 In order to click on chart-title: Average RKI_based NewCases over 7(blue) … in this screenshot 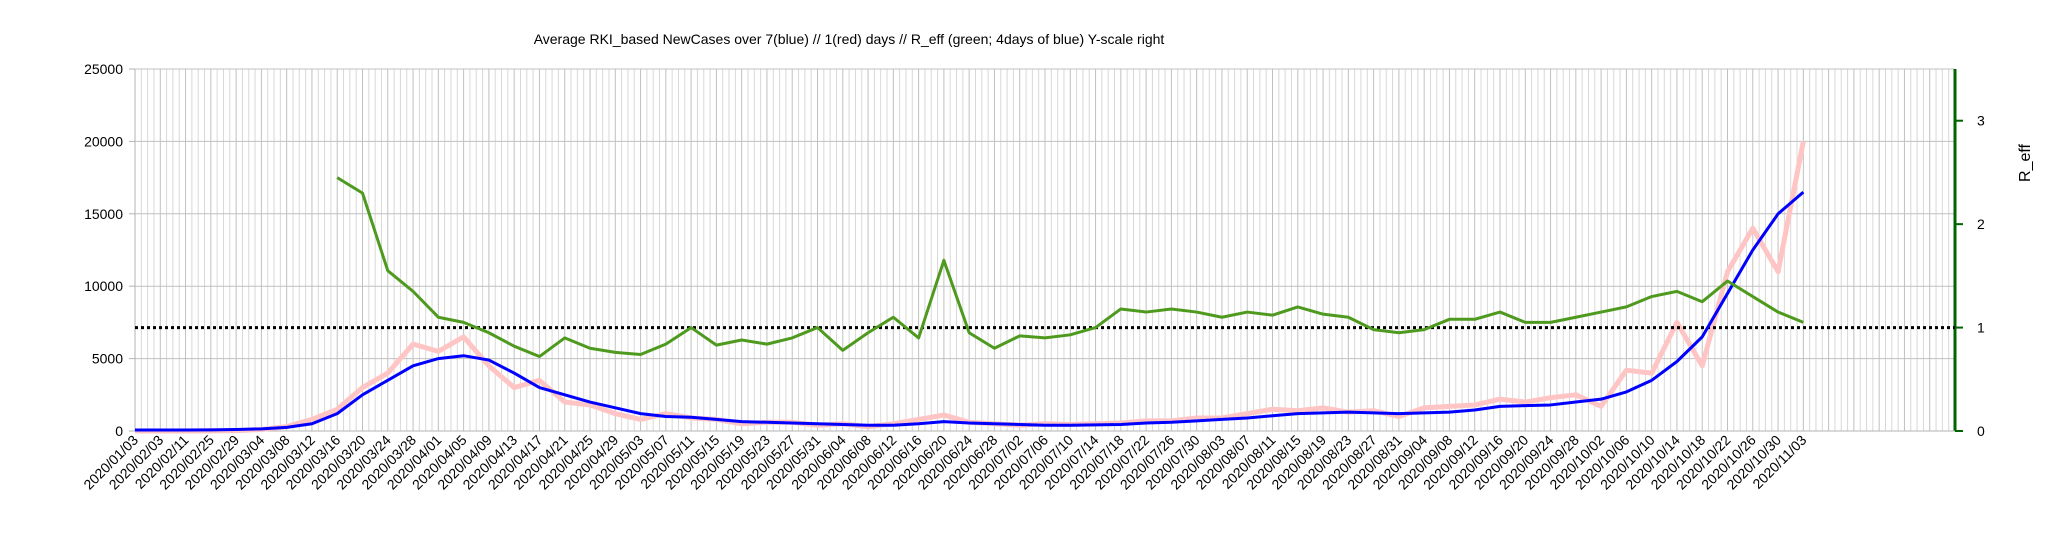, I will do `click(849, 39)`.